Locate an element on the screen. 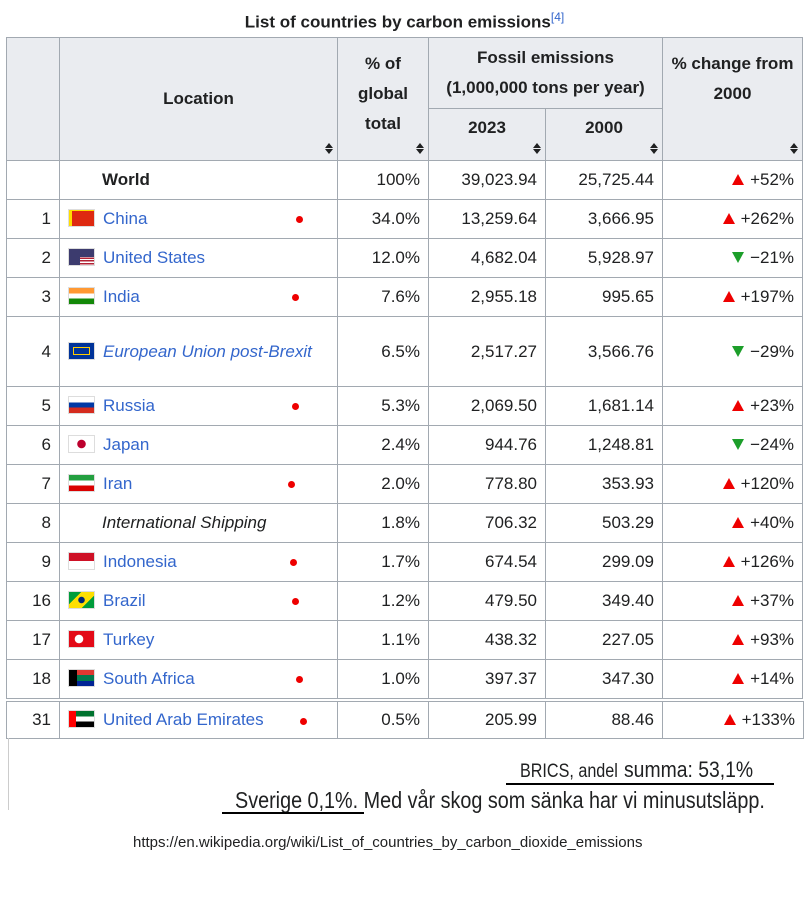 The image size is (809, 900). emissions-2023: 778.80 is located at coordinates (487, 484).